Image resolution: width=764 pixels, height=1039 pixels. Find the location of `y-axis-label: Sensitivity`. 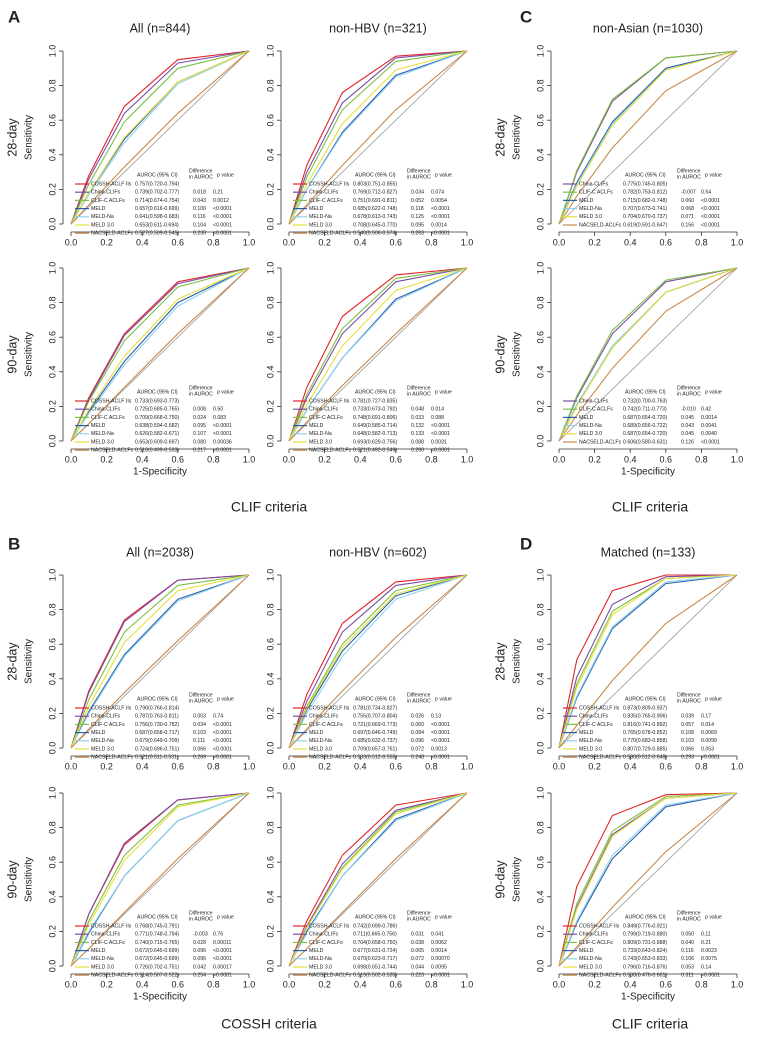

y-axis-label: Sensitivity is located at coordinates (517, 661).